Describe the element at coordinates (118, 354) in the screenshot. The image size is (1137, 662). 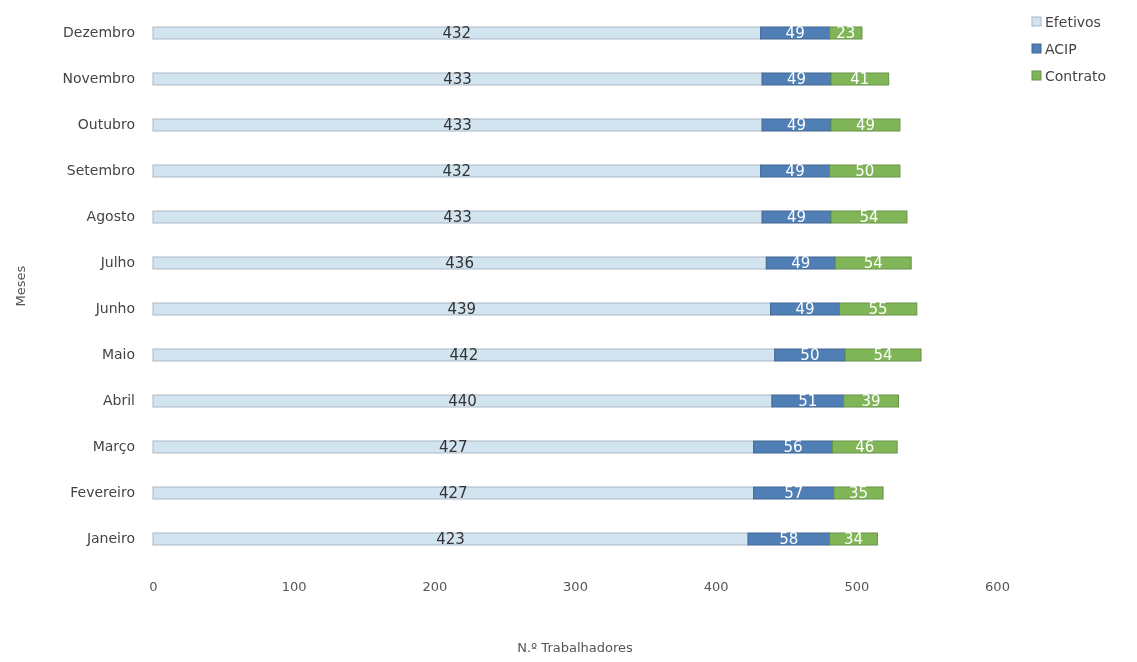
I see `y-tick-label: Maio` at that location.